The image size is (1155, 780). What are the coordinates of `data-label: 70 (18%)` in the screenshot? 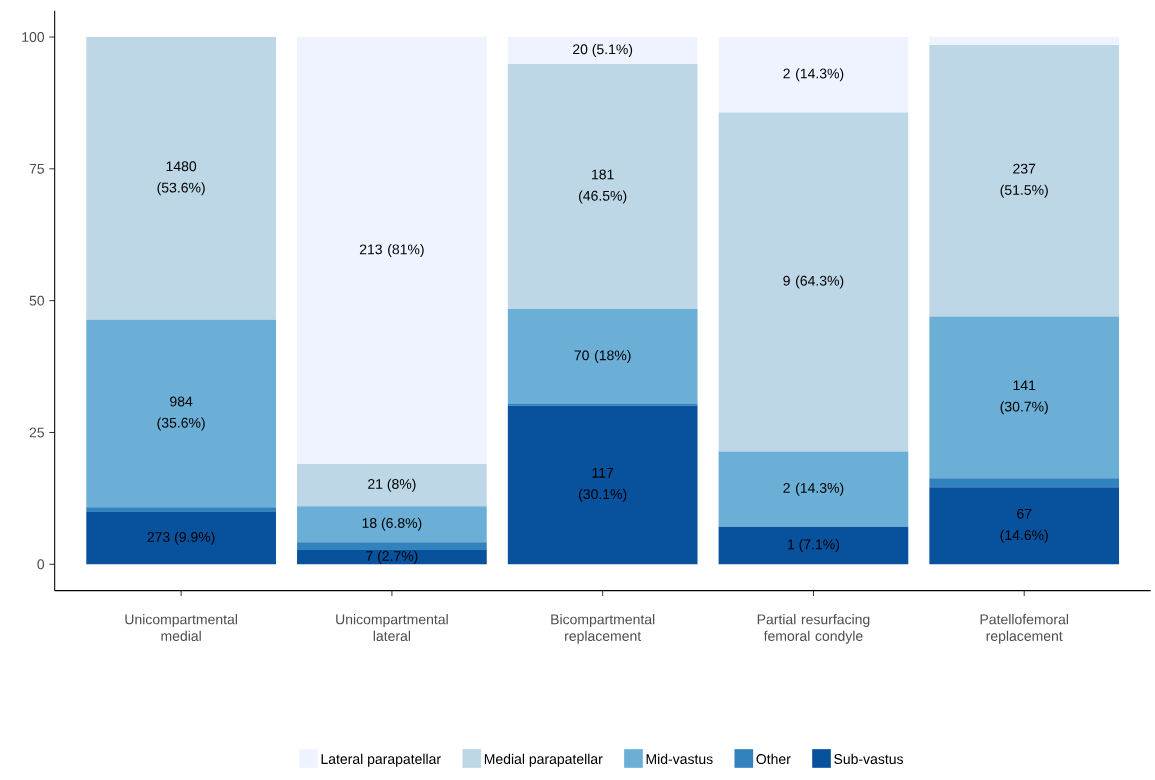 It's located at (602, 357).